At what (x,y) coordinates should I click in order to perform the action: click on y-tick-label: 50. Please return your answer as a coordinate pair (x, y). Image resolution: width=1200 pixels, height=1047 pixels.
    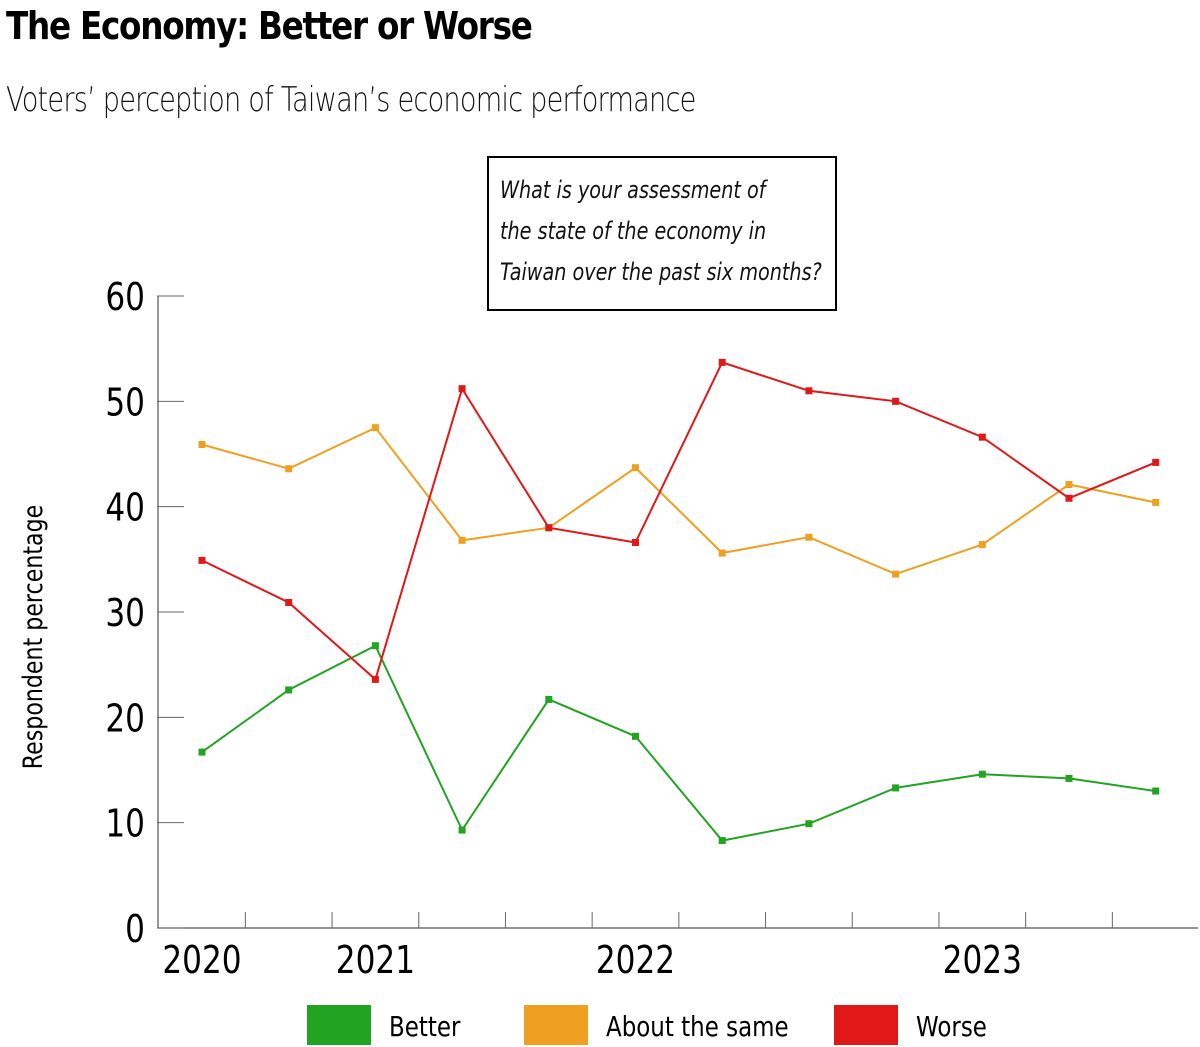
    Looking at the image, I should click on (125, 403).